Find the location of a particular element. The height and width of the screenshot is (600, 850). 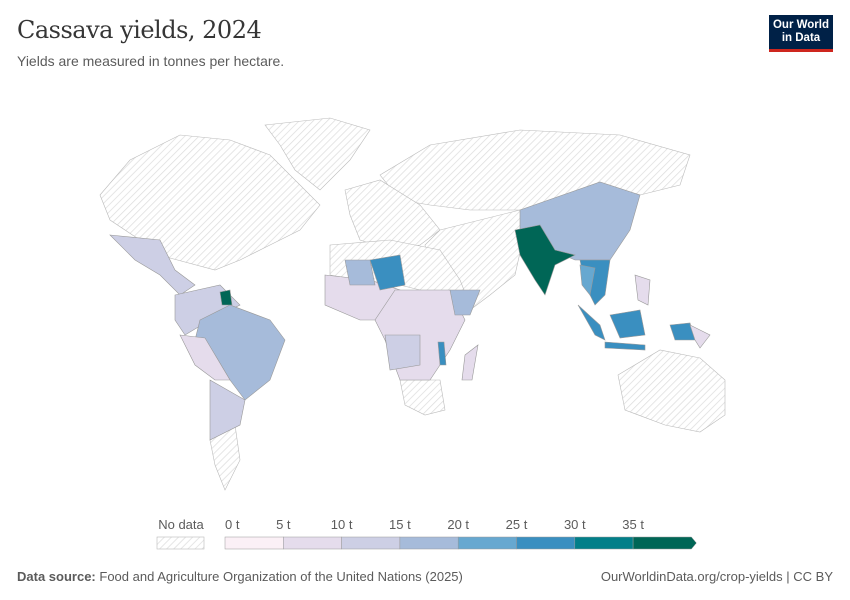

east-africa is located at coordinates (465, 302).